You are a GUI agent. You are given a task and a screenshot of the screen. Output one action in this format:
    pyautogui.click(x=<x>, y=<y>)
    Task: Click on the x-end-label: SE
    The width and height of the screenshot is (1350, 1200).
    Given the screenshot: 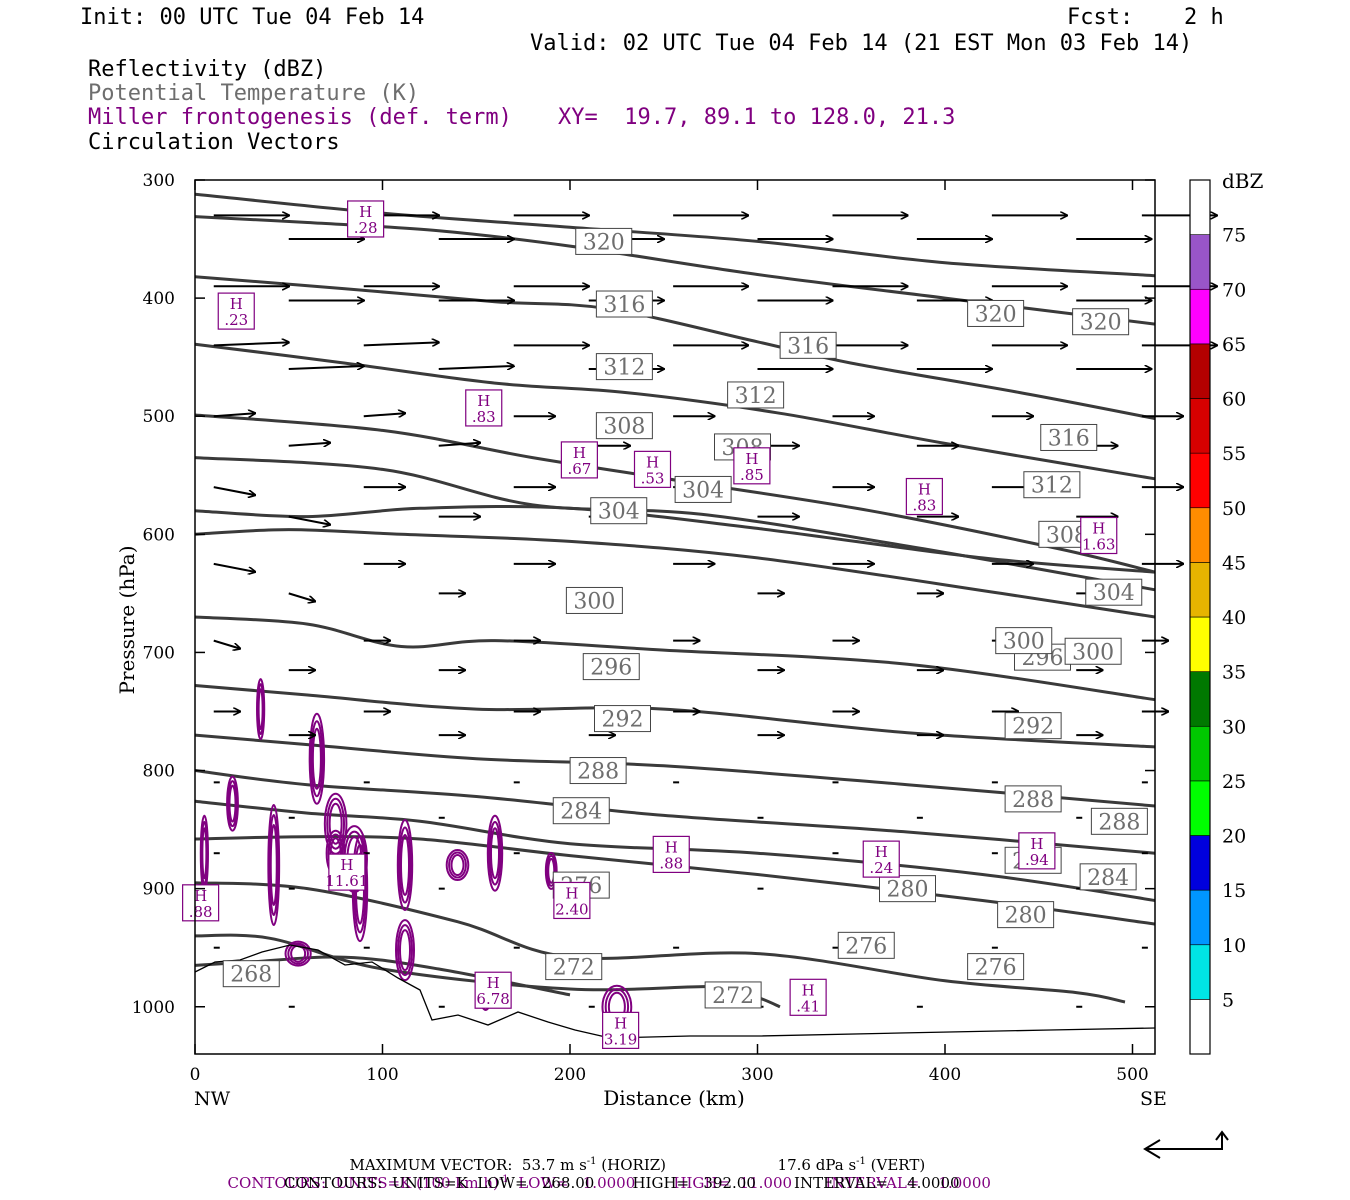 What is the action you would take?
    pyautogui.click(x=1153, y=1099)
    